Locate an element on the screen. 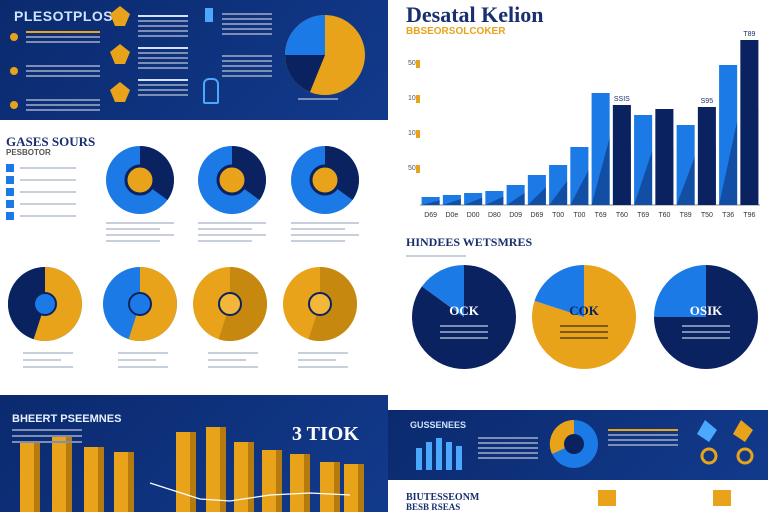  big-pies: OCK COK OSIK is located at coordinates (582, 312).